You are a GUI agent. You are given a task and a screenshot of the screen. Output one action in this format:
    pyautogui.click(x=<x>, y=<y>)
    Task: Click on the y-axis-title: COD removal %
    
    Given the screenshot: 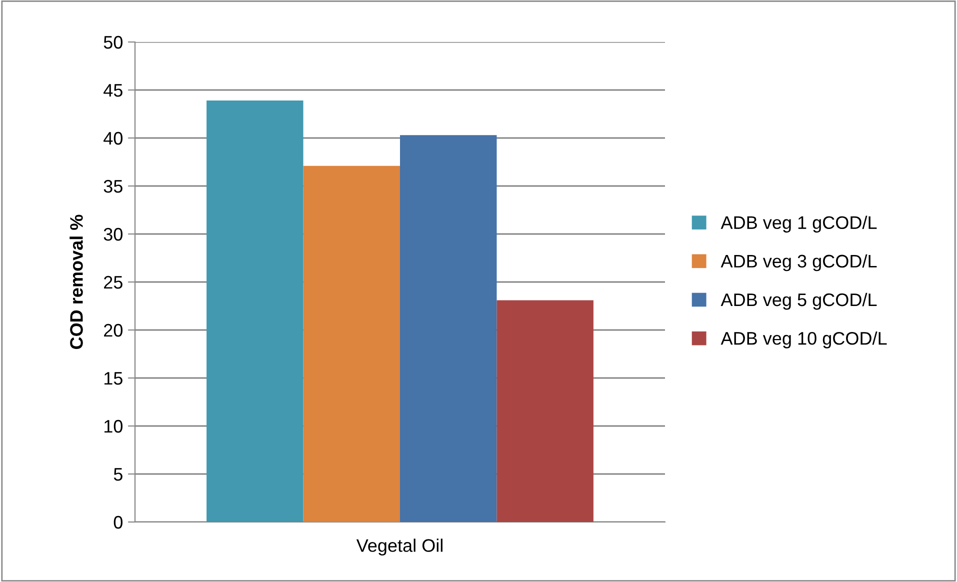 What is the action you would take?
    pyautogui.click(x=76, y=281)
    